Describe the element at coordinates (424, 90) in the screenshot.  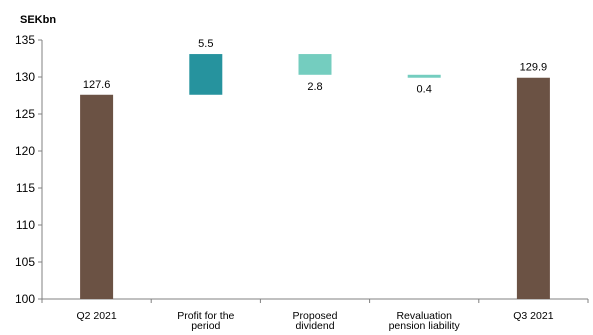
I see `data-label: 0.4` at that location.